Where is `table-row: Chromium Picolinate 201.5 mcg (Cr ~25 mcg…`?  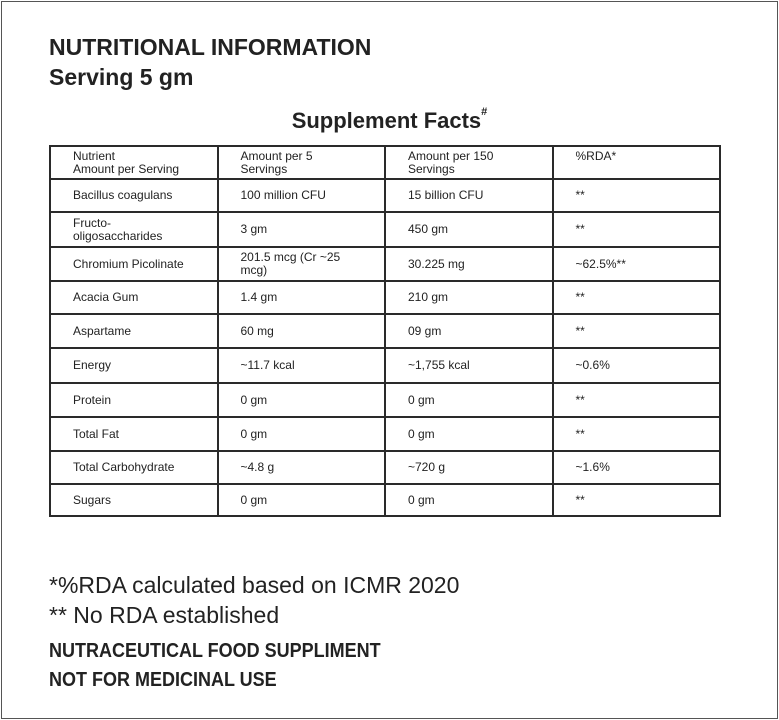
table-row: Chromium Picolinate 201.5 mcg (Cr ~25 mcg… is located at coordinates (385, 264).